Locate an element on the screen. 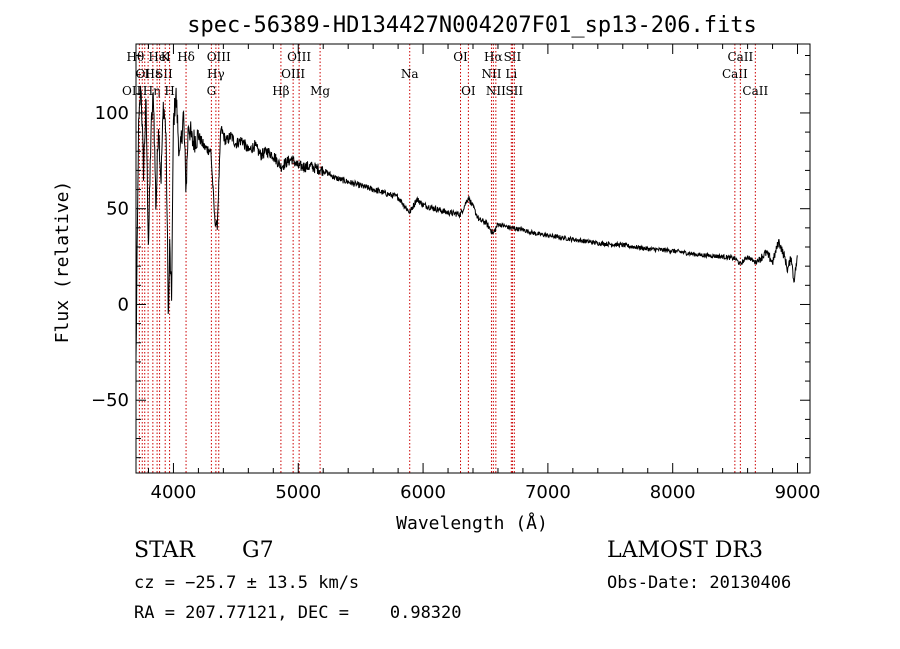 The width and height of the screenshot is (900, 649). y-tick-label: 50 is located at coordinates (117, 209).